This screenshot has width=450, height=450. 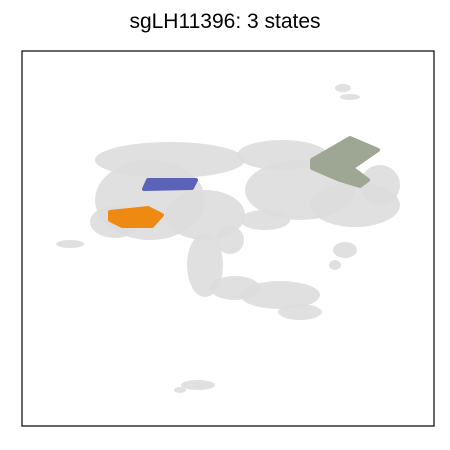 What do you see at coordinates (244, 182) in the screenshot?
I see `state-cells` at bounding box center [244, 182].